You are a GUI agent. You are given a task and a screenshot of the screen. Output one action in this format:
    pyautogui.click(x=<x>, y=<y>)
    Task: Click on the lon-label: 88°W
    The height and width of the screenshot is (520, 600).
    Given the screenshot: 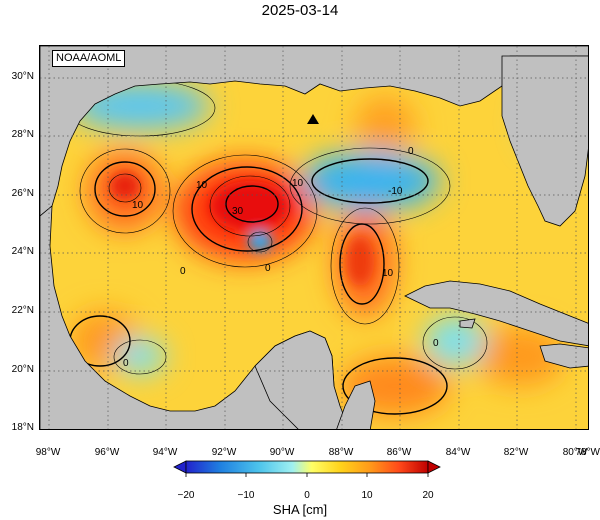 What is the action you would take?
    pyautogui.click(x=341, y=452)
    